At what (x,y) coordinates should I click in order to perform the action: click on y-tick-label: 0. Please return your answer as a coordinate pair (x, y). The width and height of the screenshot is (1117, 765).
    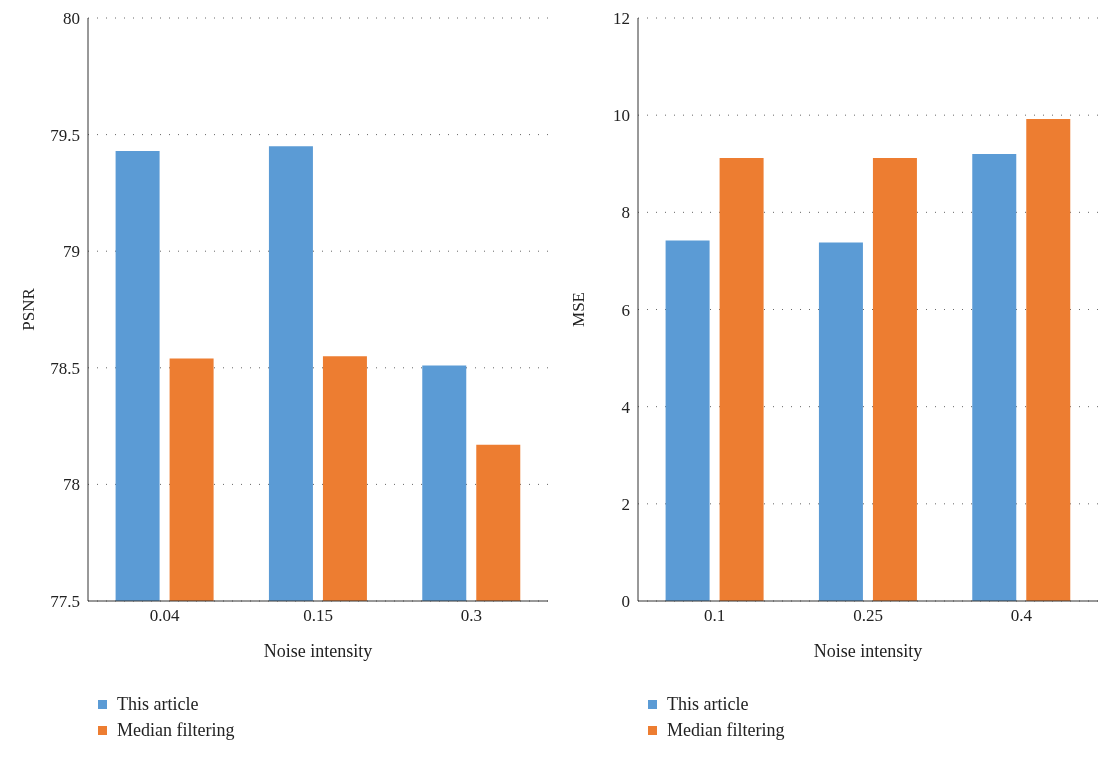
    Looking at the image, I should click on (625, 602).